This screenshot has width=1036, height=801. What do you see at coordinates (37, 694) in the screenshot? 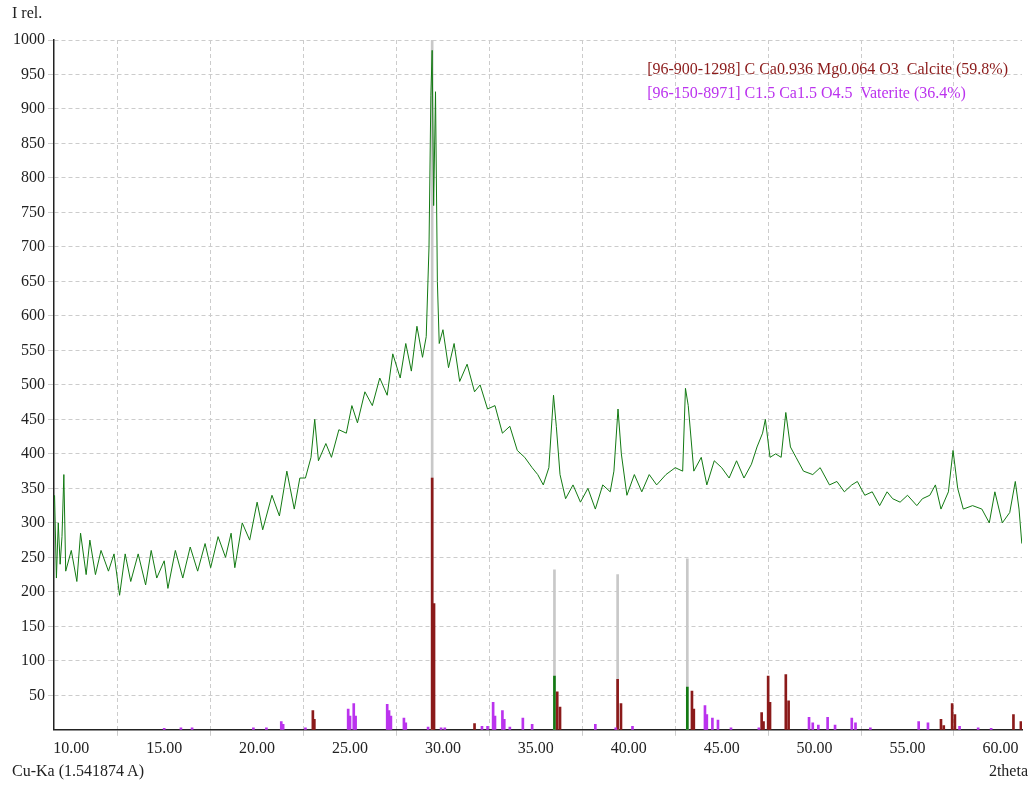
I see `y-tick-label: 50` at bounding box center [37, 694].